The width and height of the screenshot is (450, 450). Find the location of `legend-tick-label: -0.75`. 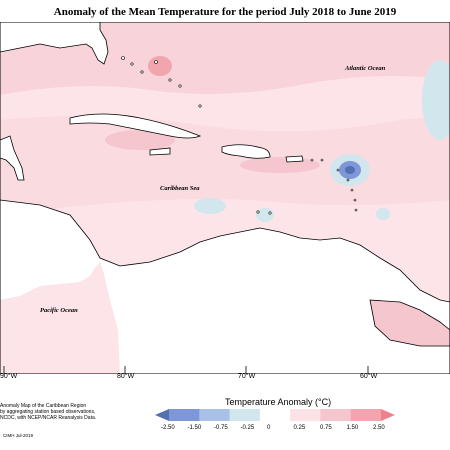

legend-tick-label: -0.75 is located at coordinates (221, 428).